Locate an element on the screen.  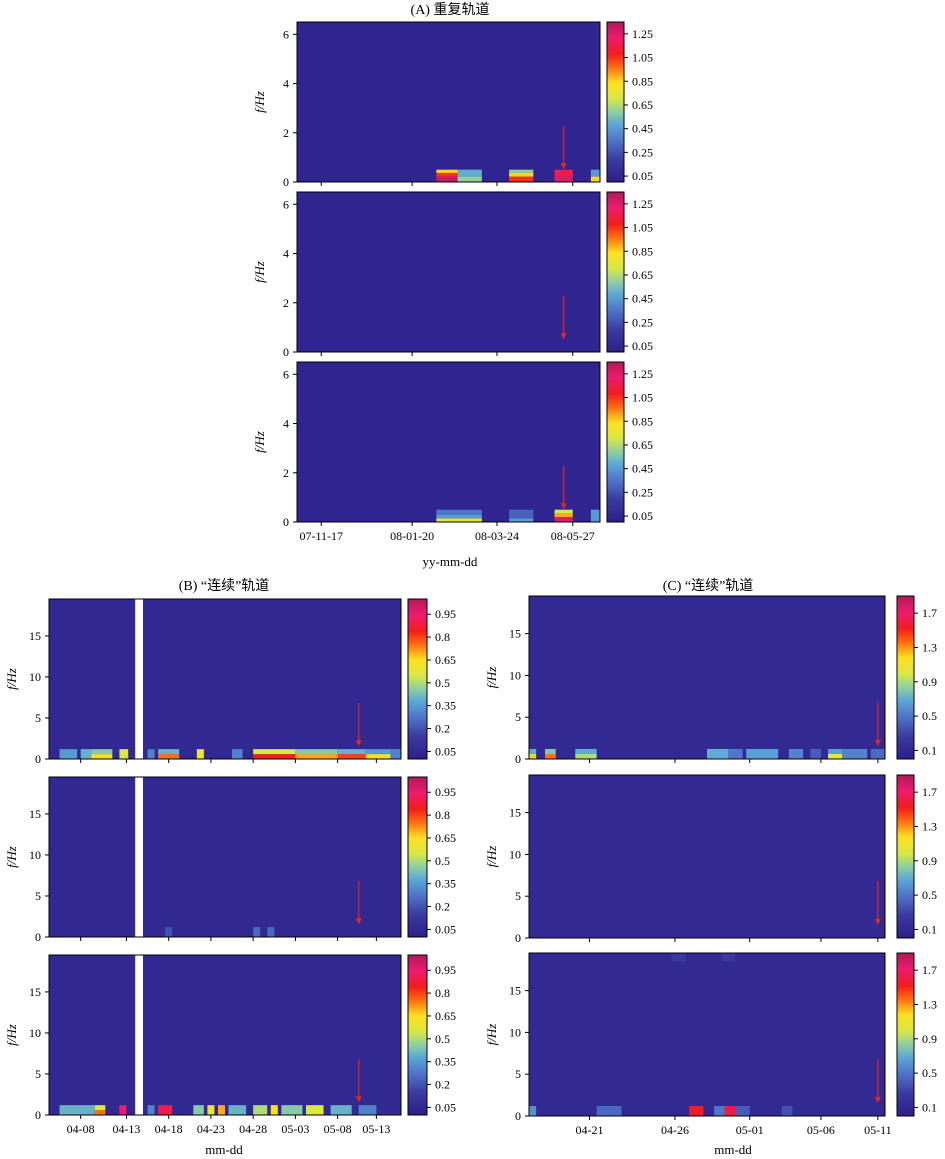
colorbar-tick-label: 0.2 is located at coordinates (442, 907).